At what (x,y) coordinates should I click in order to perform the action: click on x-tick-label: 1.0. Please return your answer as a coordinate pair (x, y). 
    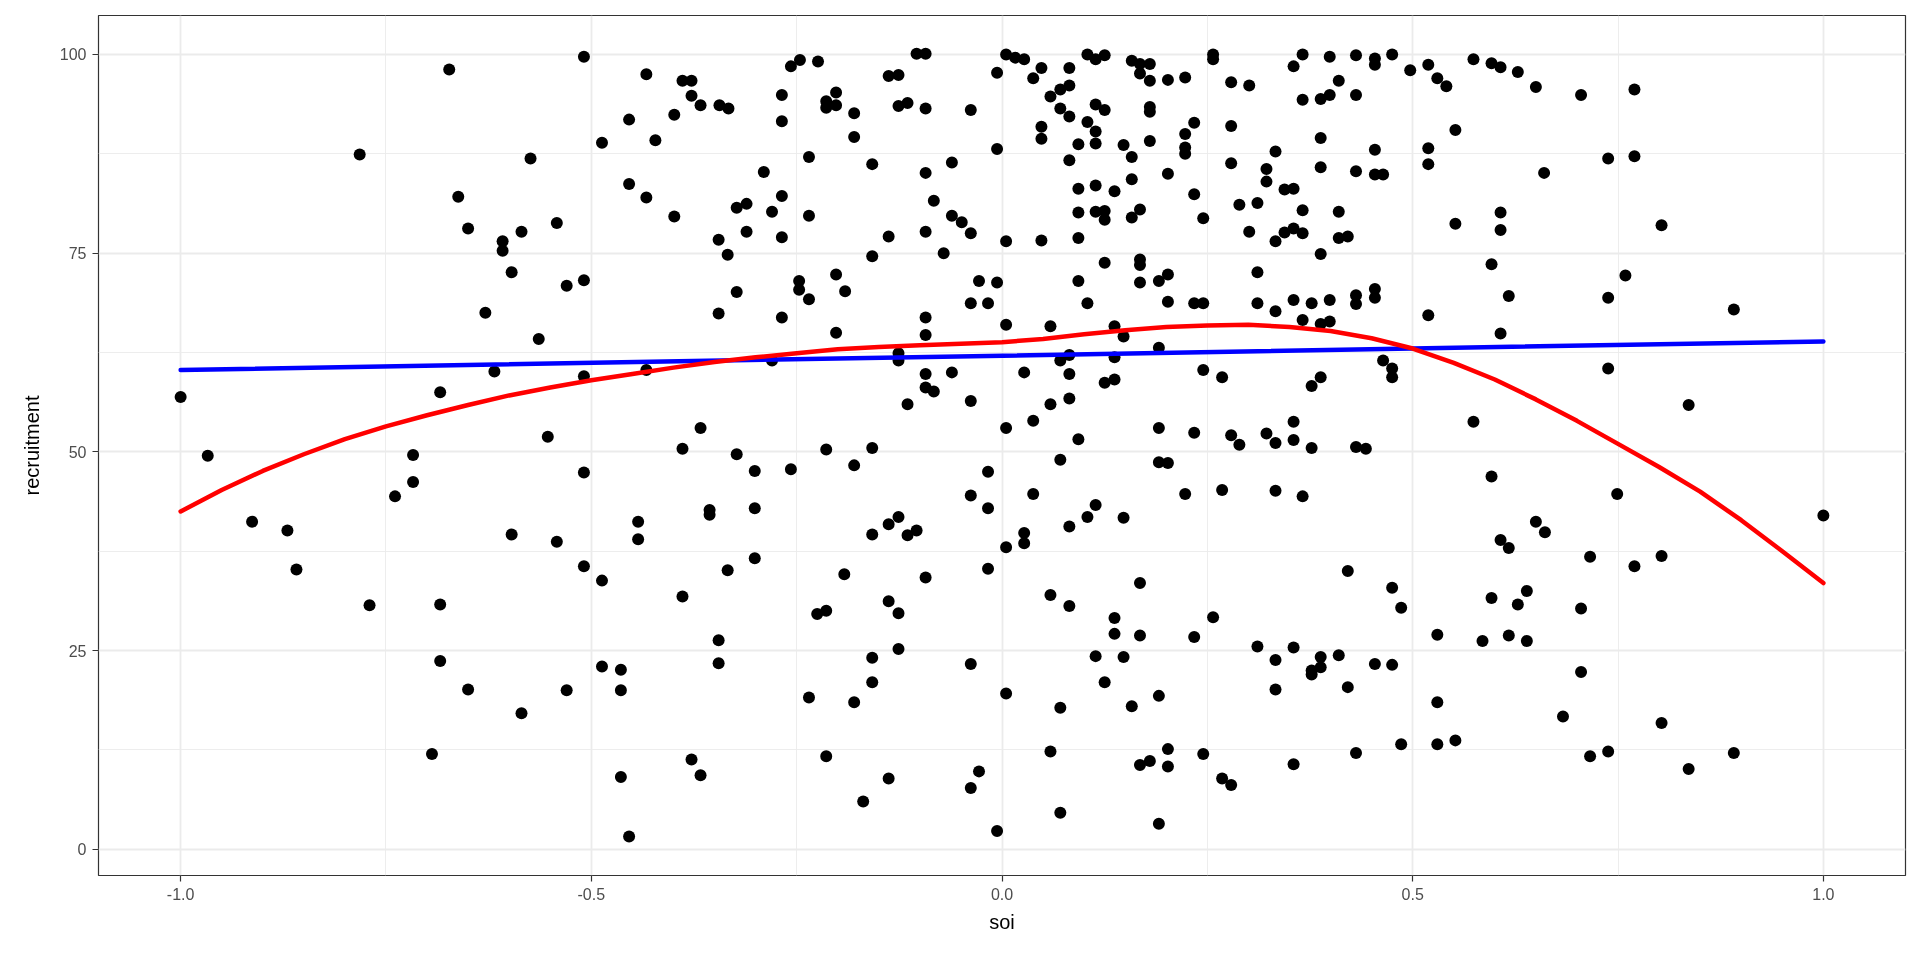
    Looking at the image, I should click on (1823, 894).